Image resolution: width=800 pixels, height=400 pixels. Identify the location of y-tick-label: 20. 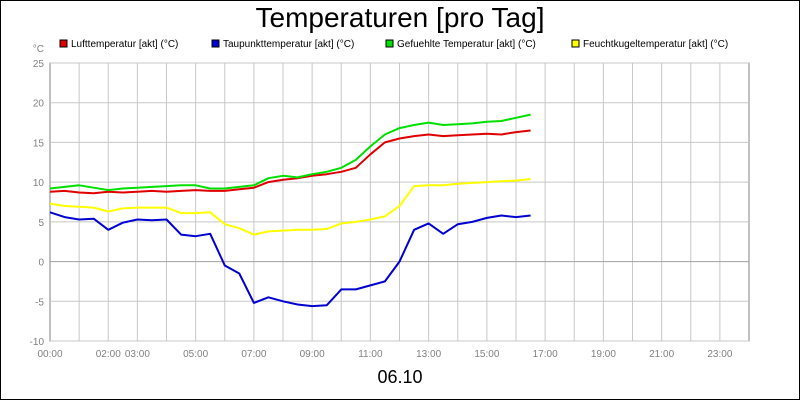
(39, 104).